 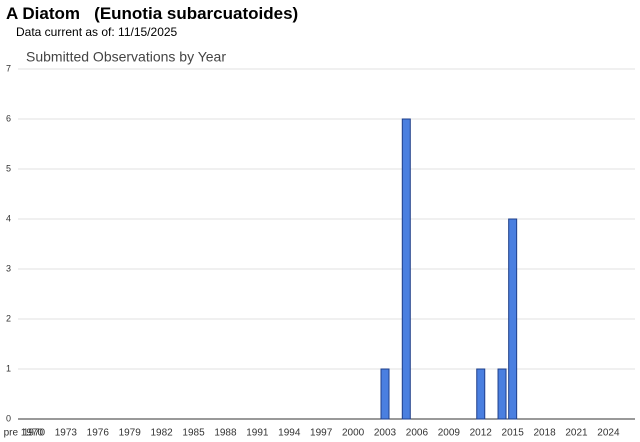 I want to click on x-tick-label: 1994, so click(x=289, y=433).